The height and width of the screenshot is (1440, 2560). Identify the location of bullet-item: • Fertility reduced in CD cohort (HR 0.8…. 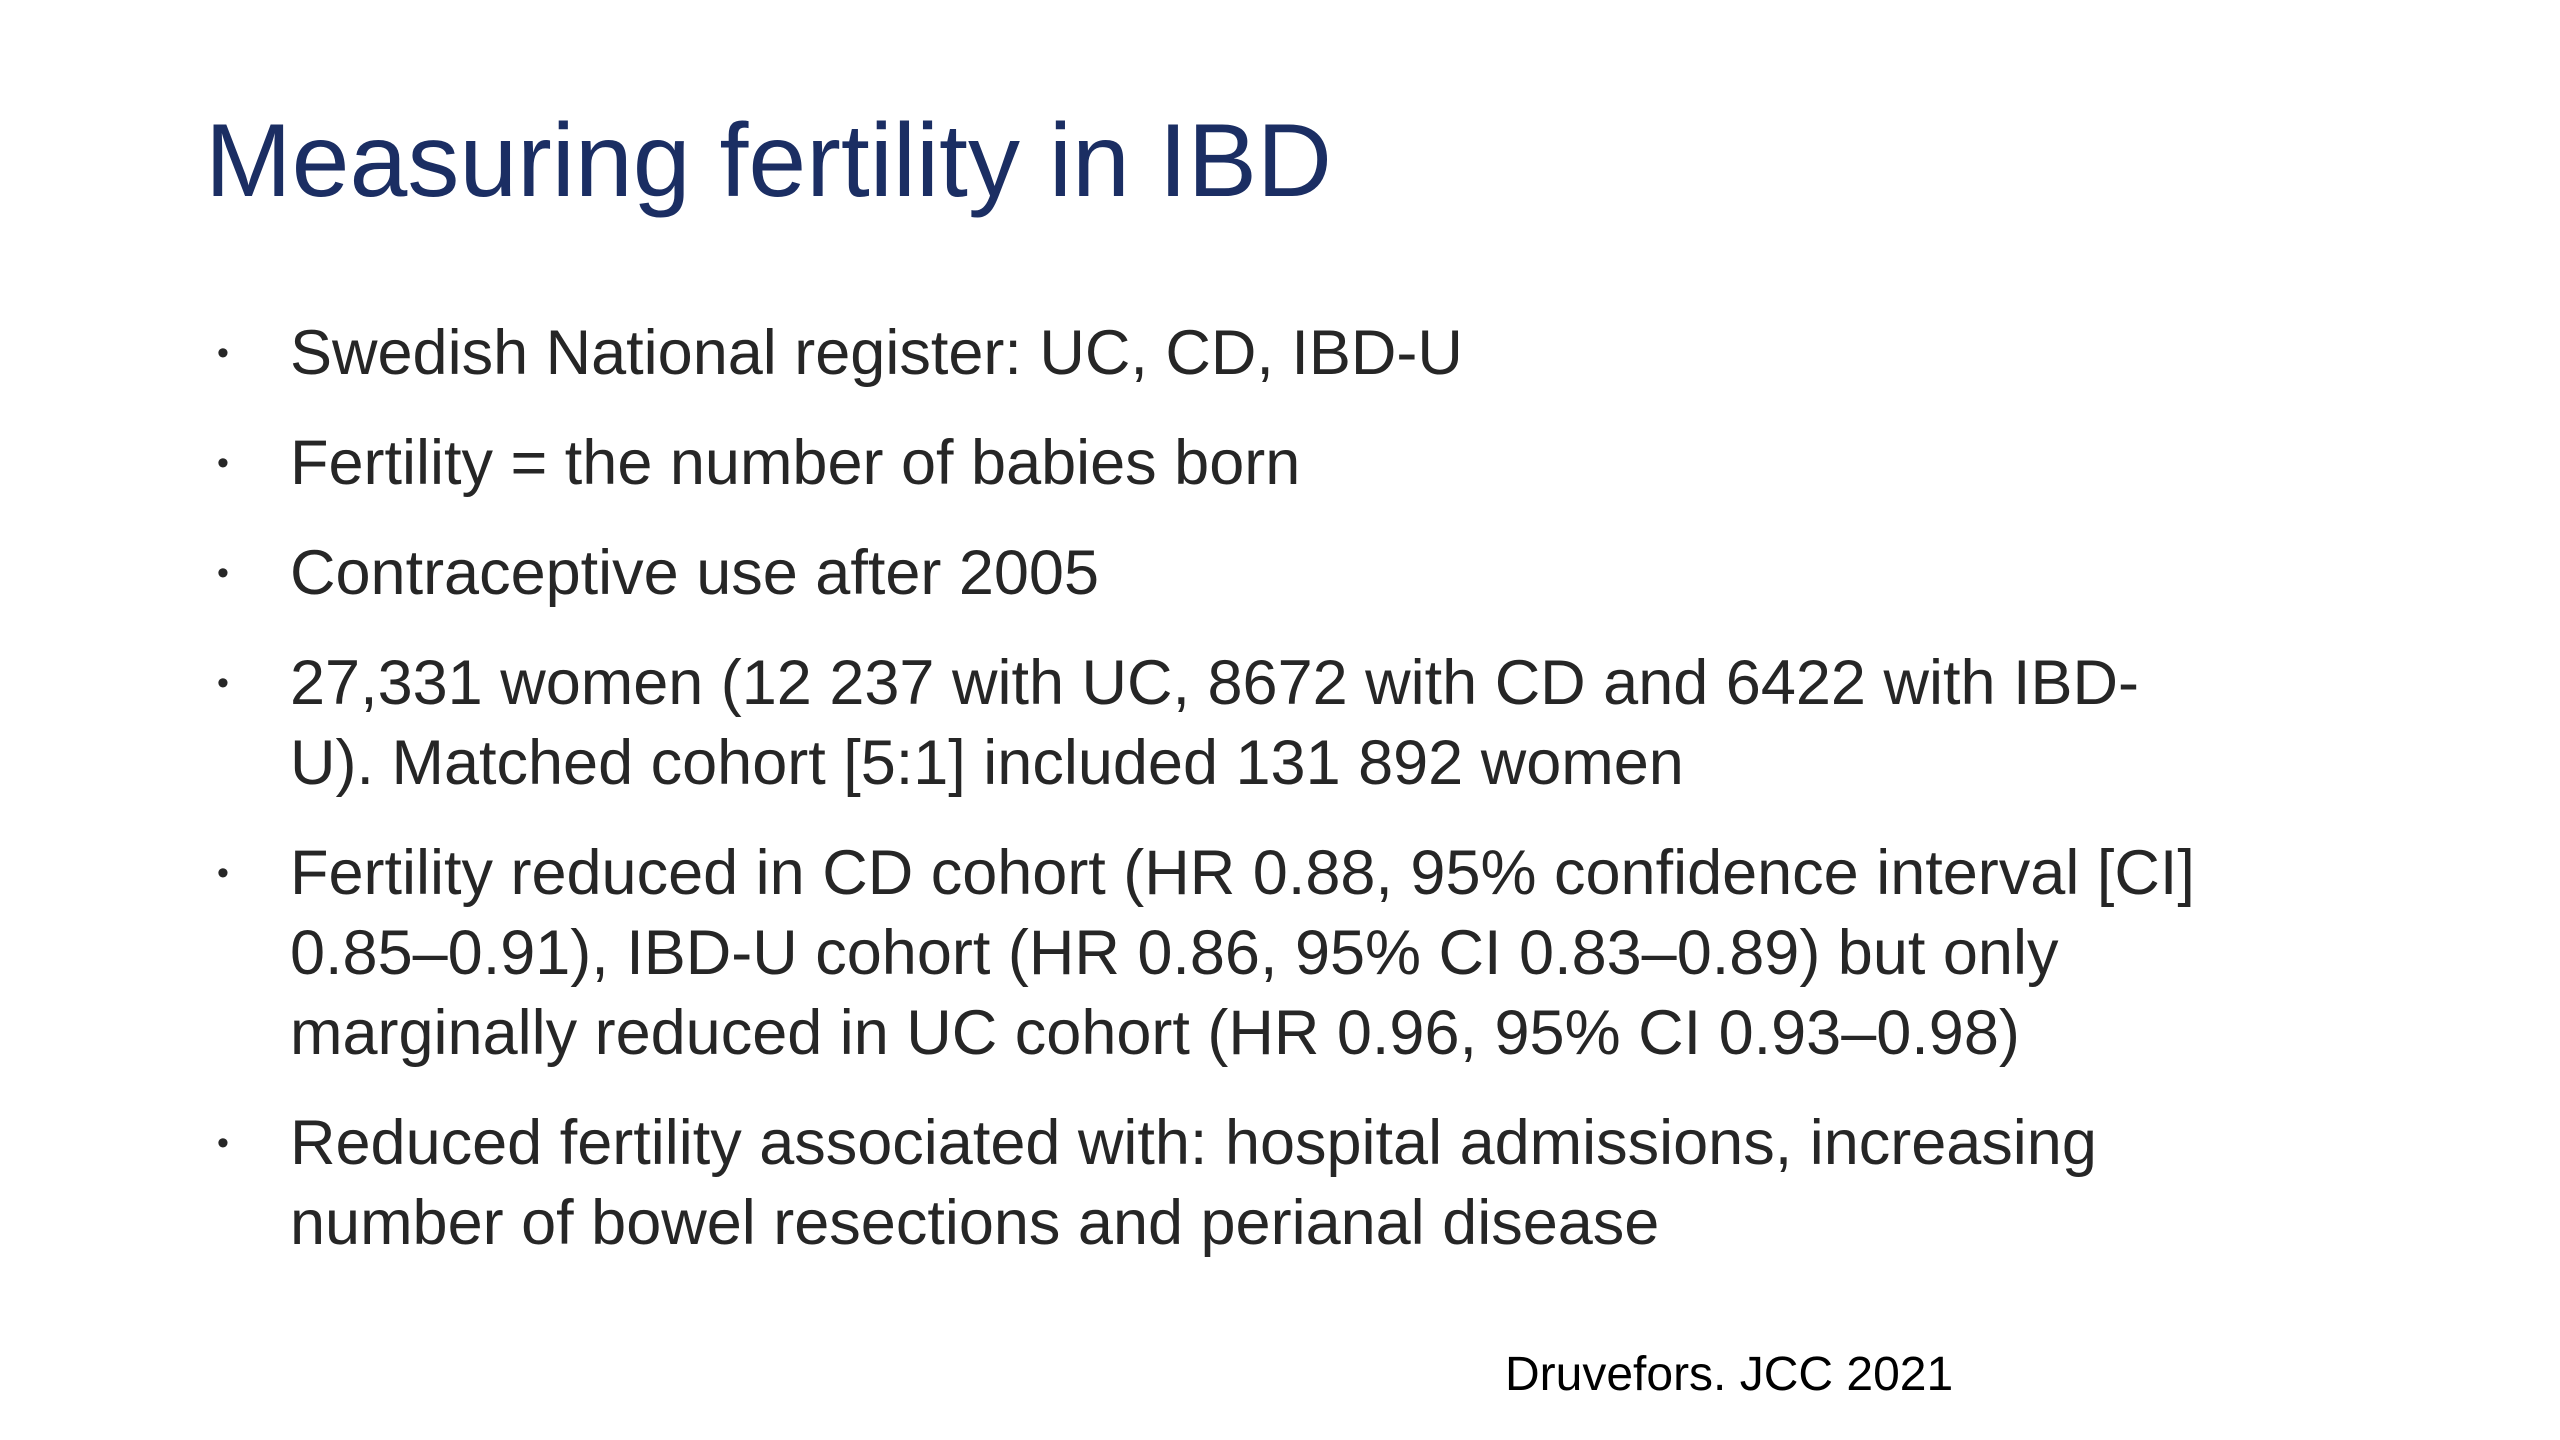
(1363, 953).